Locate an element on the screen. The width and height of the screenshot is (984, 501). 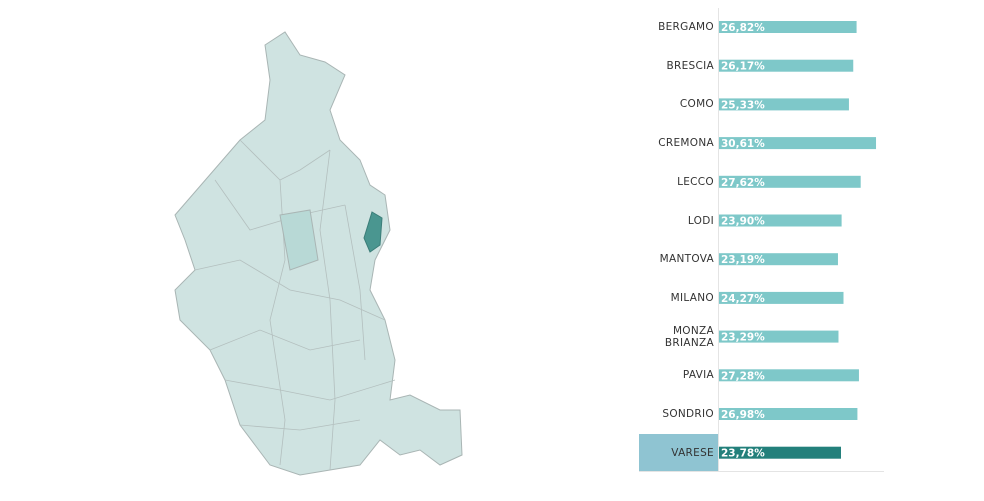
category-label: LECCO is located at coordinates (695, 181).